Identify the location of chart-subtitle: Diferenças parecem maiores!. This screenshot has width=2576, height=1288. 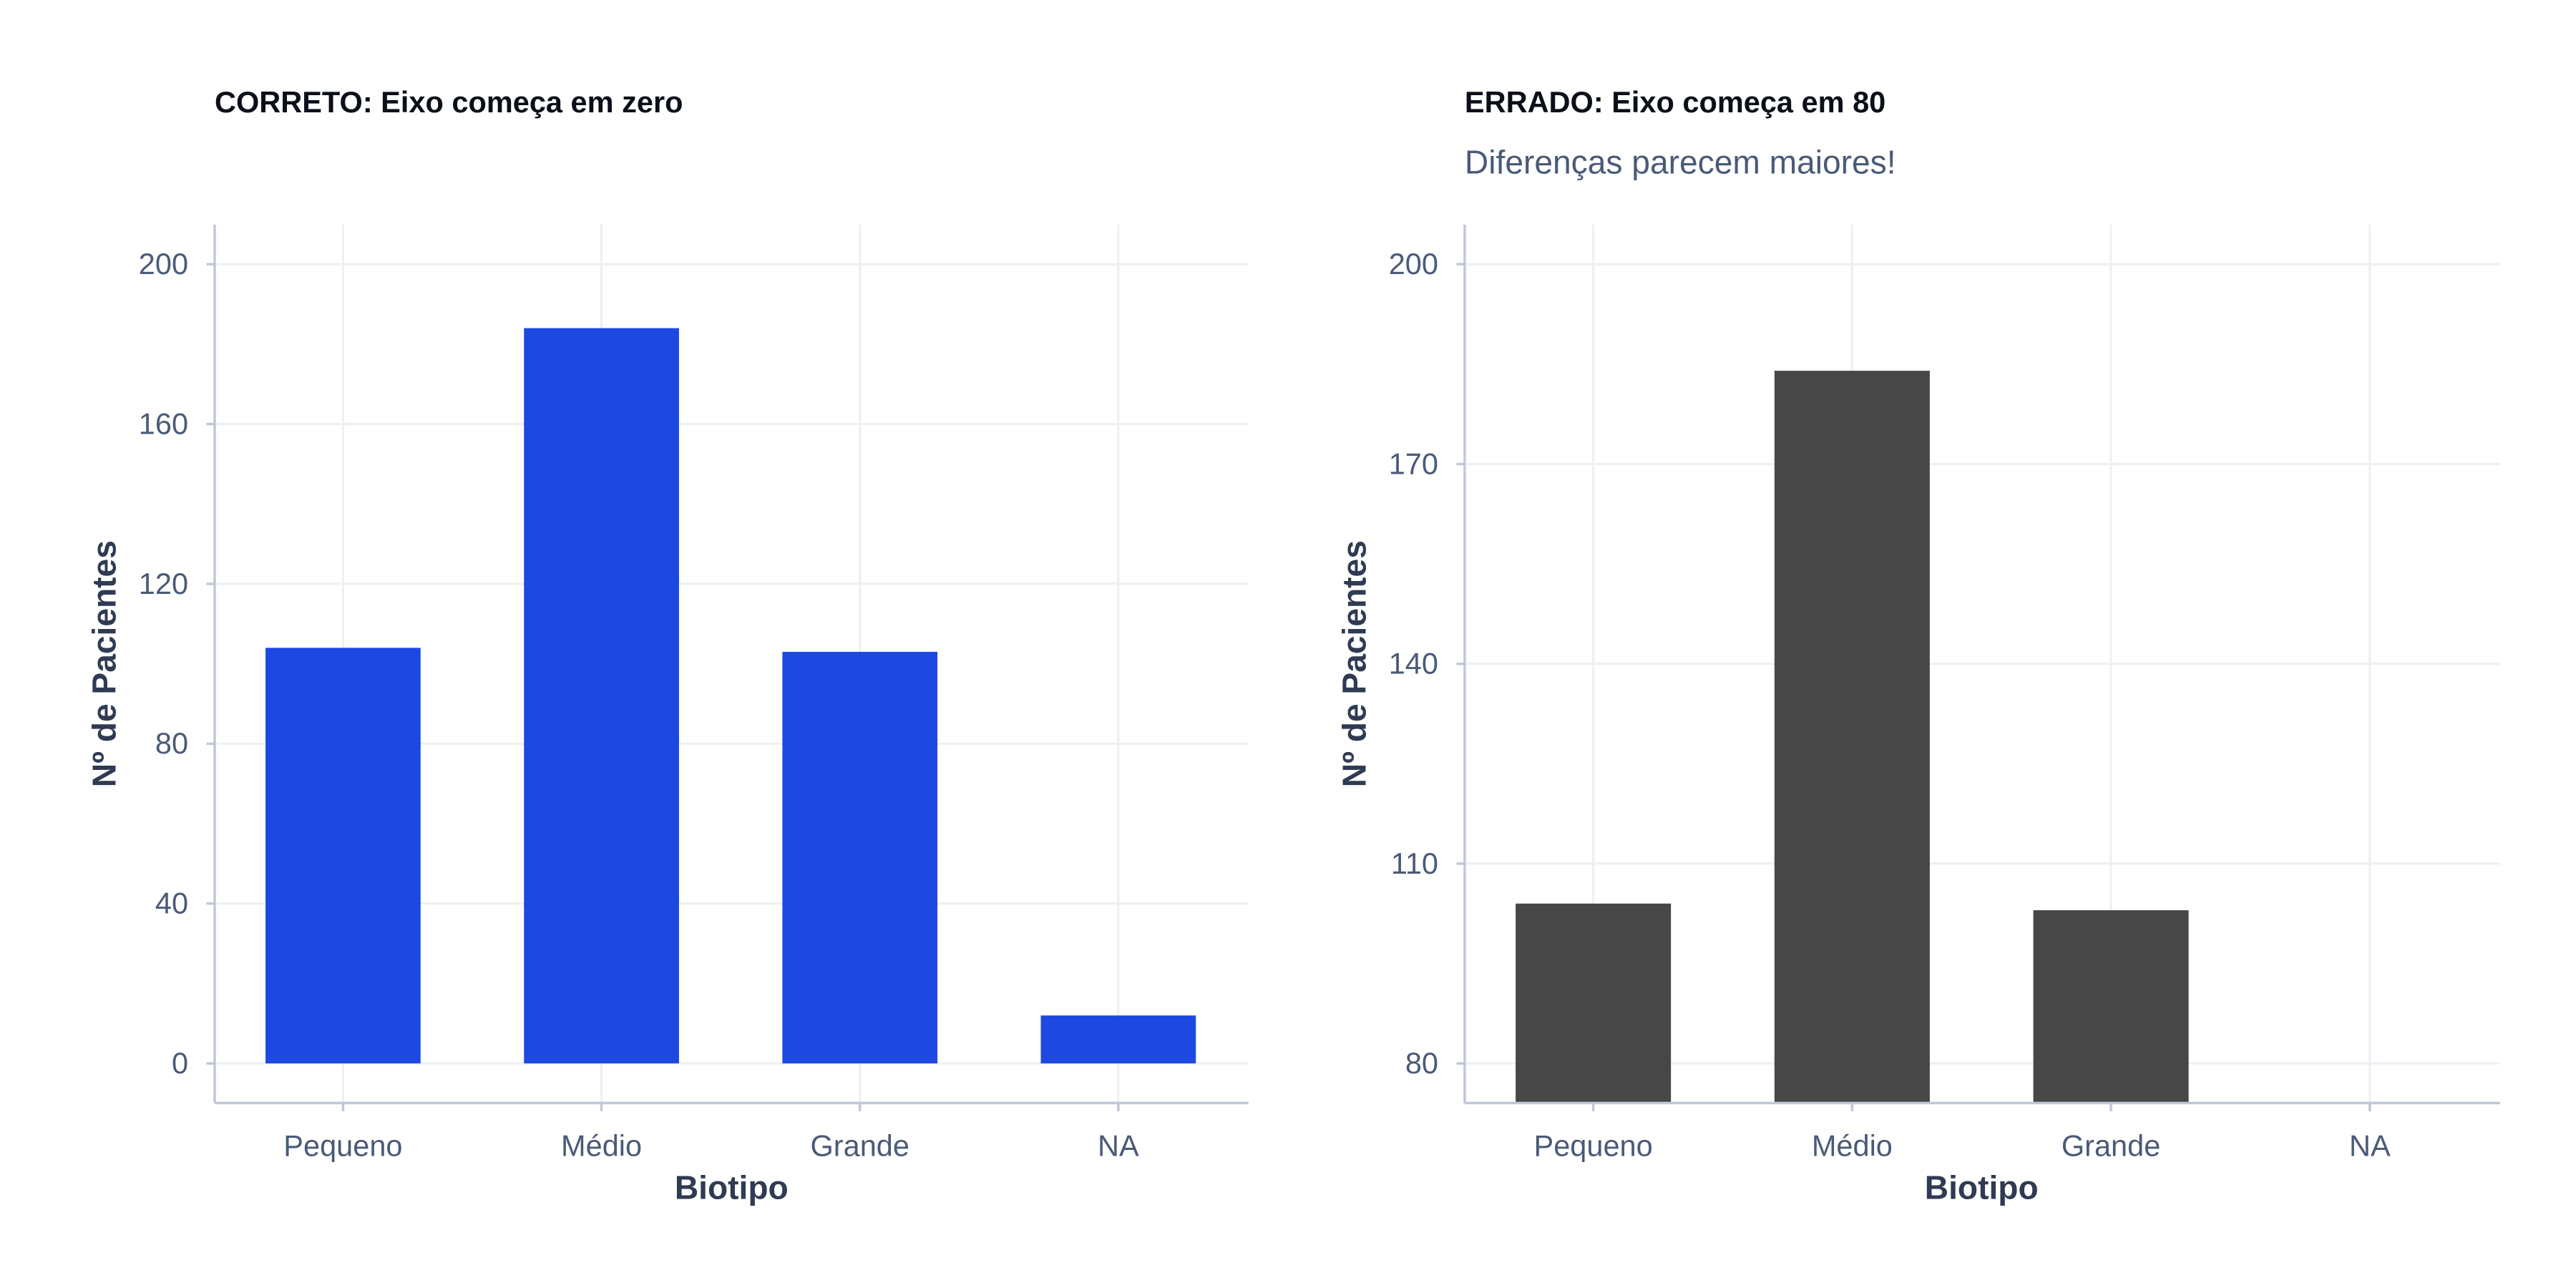
(1680, 161).